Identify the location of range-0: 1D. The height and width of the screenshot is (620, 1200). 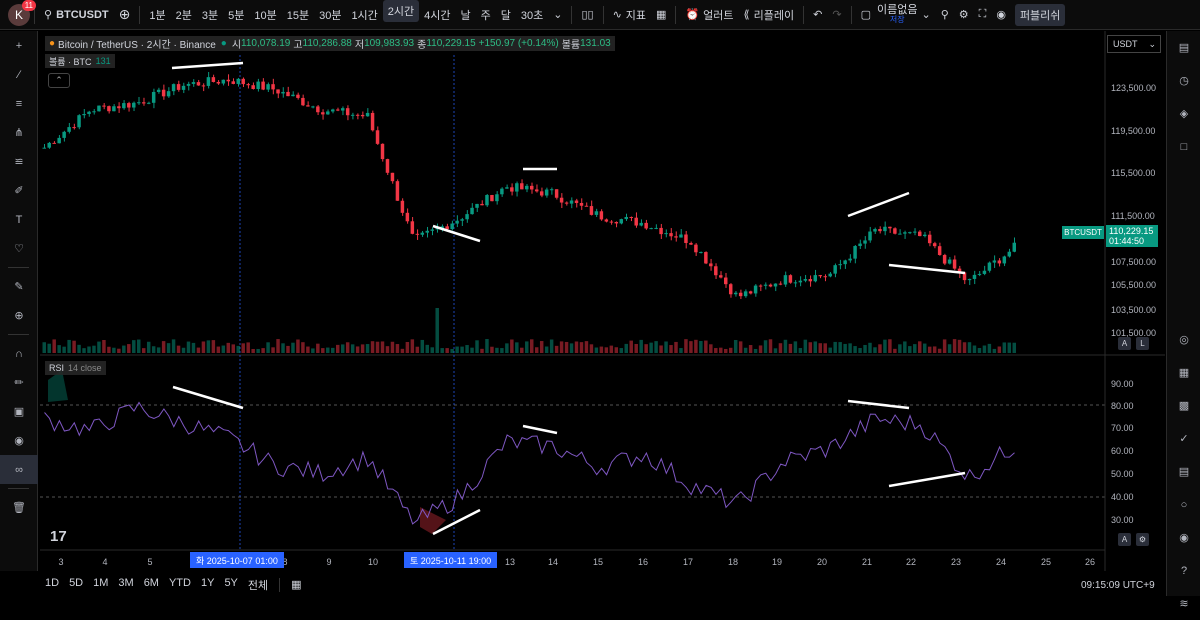
(52, 582).